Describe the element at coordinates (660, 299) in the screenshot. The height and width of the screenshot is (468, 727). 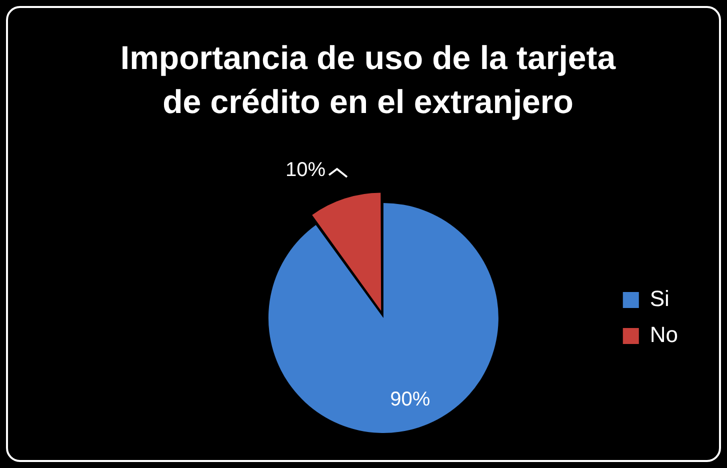
I see `legend-label: Si` at that location.